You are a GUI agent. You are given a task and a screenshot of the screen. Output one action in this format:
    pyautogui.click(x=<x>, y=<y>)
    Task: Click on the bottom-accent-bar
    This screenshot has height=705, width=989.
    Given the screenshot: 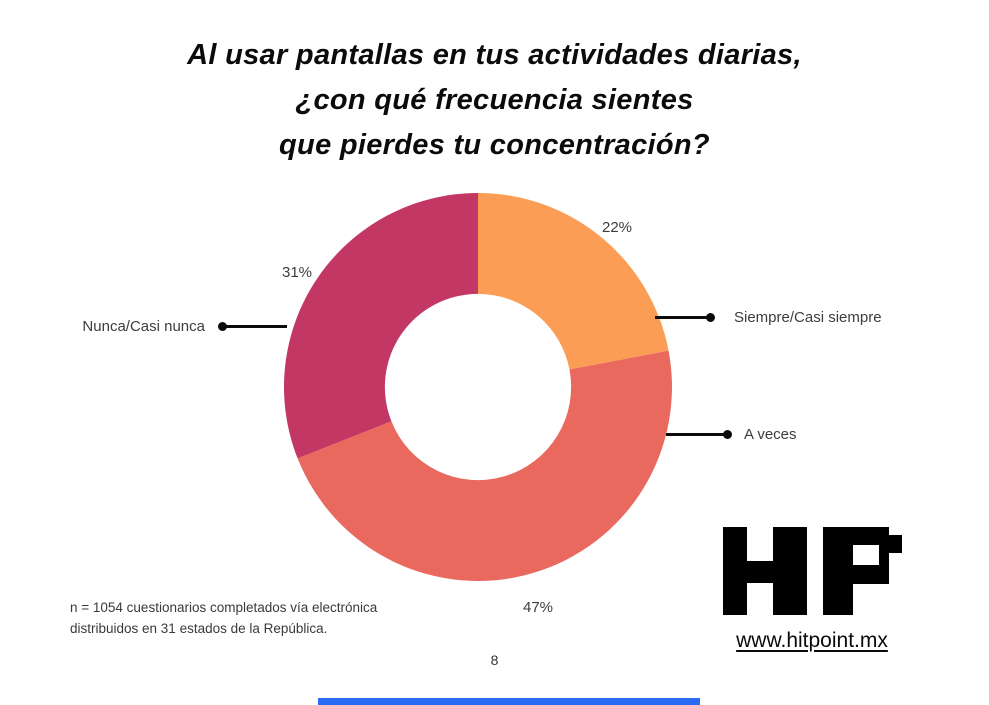 What is the action you would take?
    pyautogui.click(x=509, y=701)
    